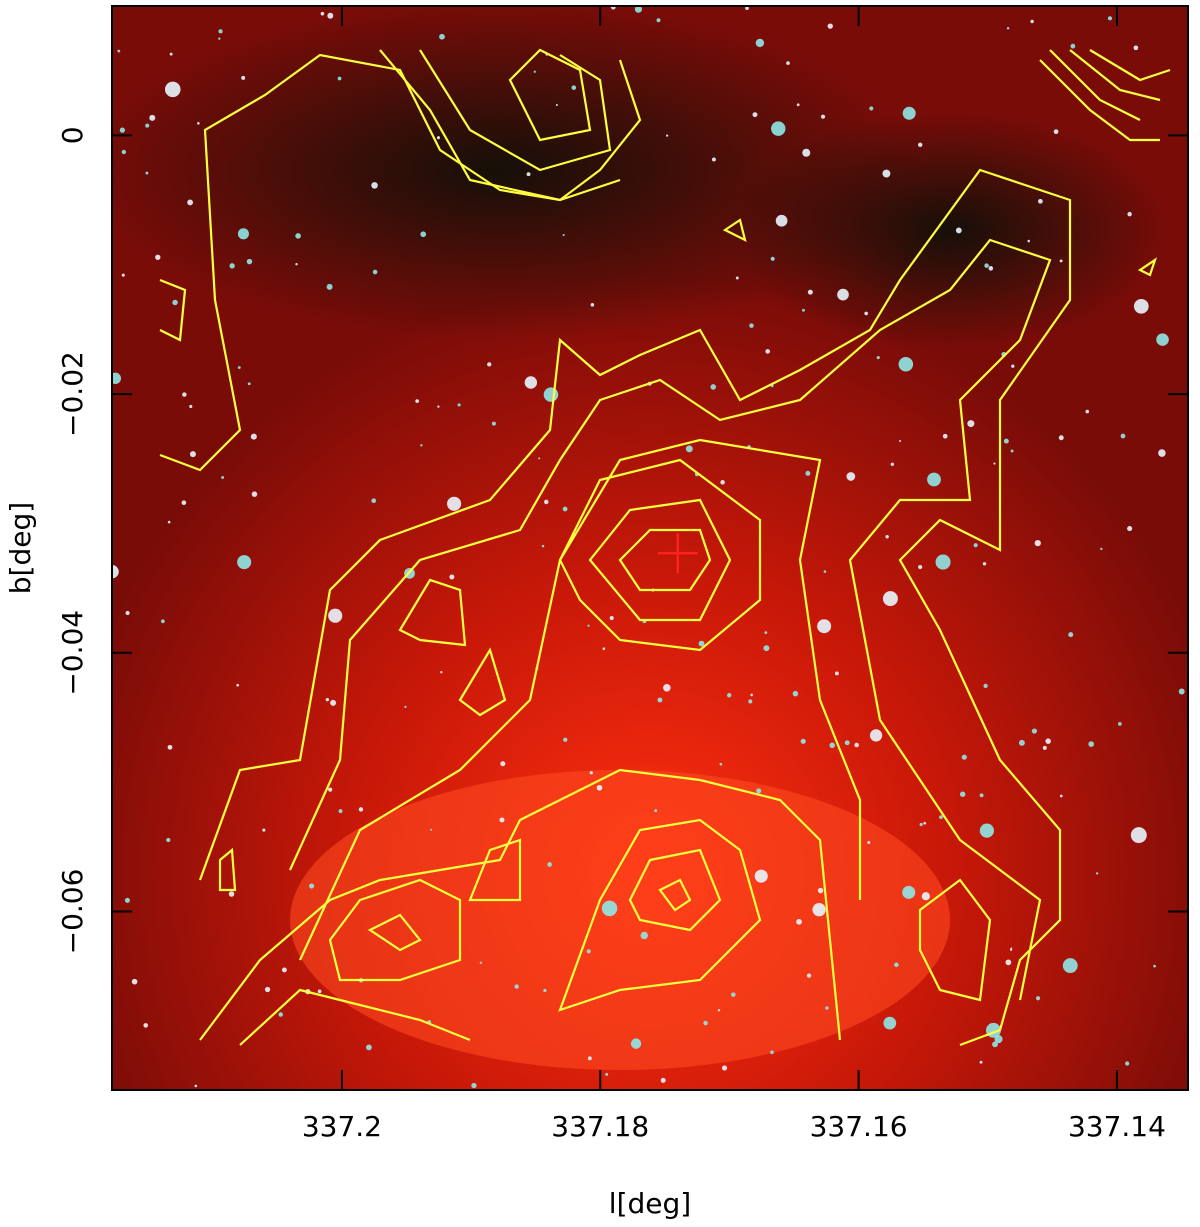 The height and width of the screenshot is (1227, 1200). What do you see at coordinates (342, 1126) in the screenshot?
I see `x-tick-label: 337.2` at bounding box center [342, 1126].